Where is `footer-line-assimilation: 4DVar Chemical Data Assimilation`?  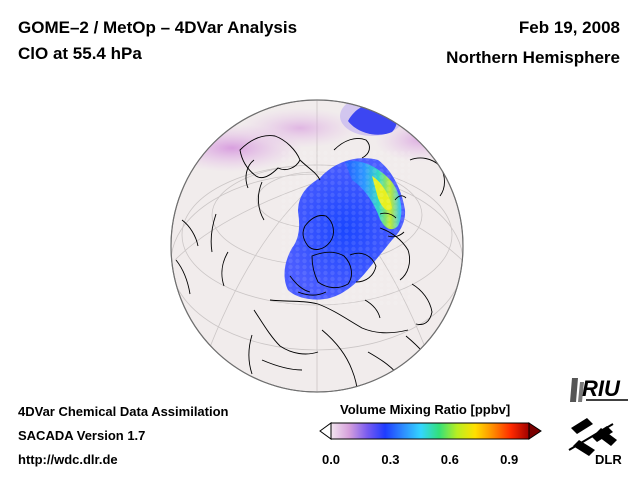
footer-line-assimilation: 4DVar Chemical Data Assimilation is located at coordinates (123, 411).